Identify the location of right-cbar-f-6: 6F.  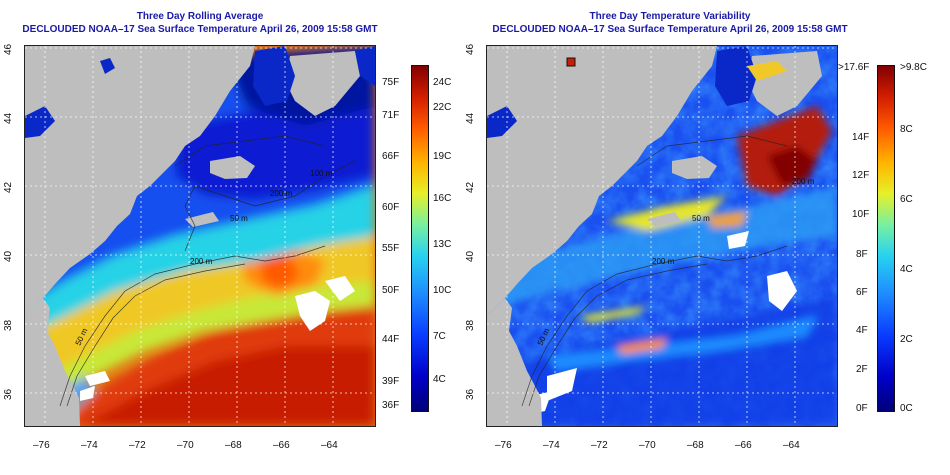
(862, 292).